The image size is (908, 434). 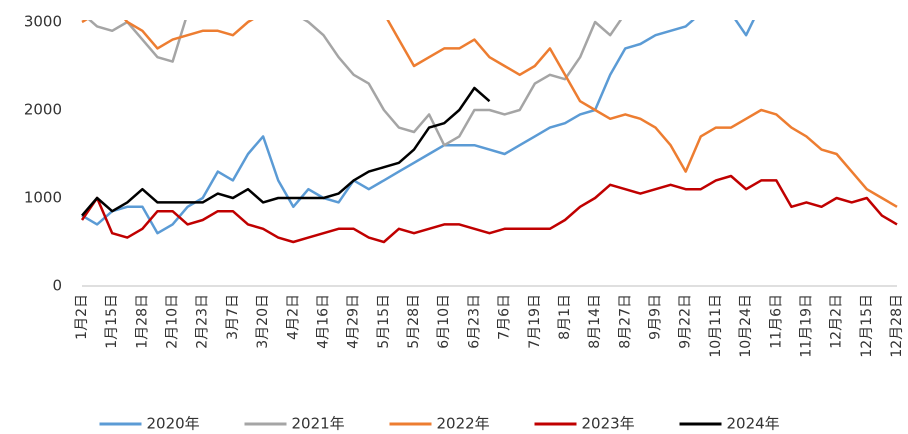 What do you see at coordinates (595, 321) in the screenshot?
I see `x-tick-label: 8月14日` at bounding box center [595, 321].